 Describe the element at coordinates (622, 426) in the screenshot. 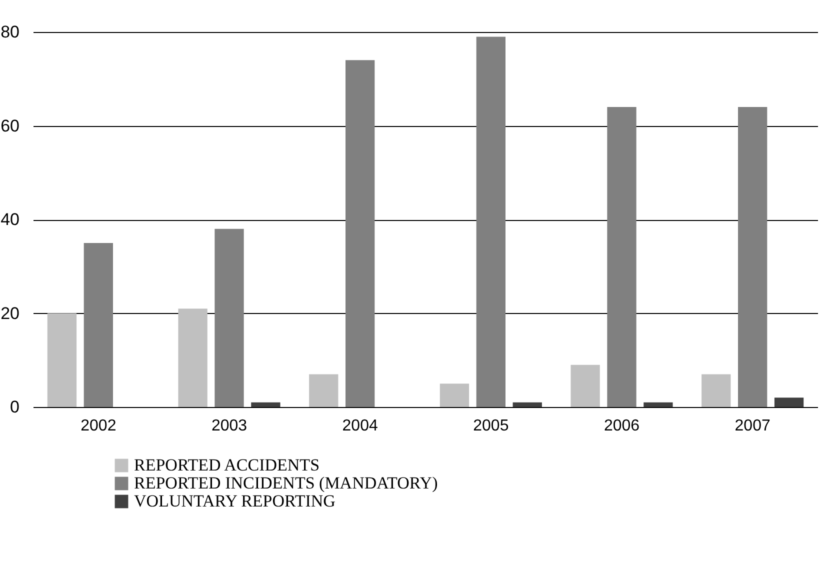

I see `x-tick-label: 2006` at that location.